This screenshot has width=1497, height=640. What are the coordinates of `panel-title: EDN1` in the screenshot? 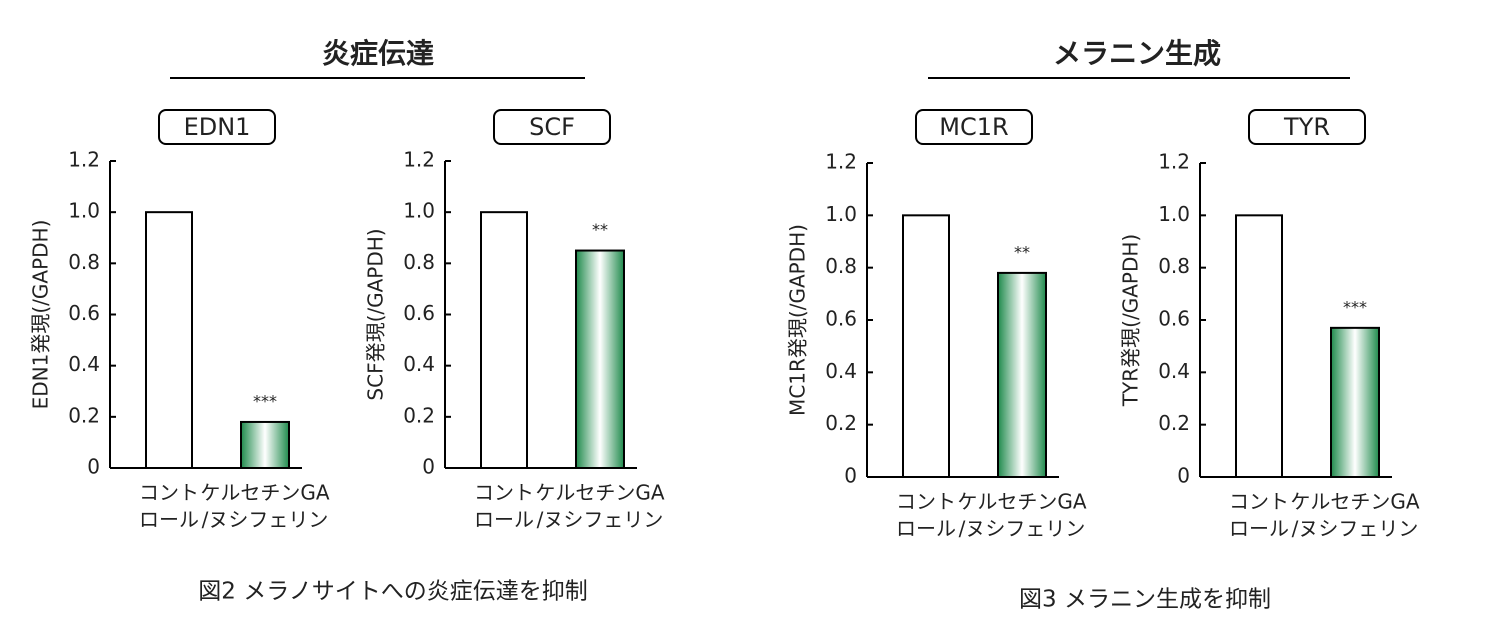 It's located at (217, 127).